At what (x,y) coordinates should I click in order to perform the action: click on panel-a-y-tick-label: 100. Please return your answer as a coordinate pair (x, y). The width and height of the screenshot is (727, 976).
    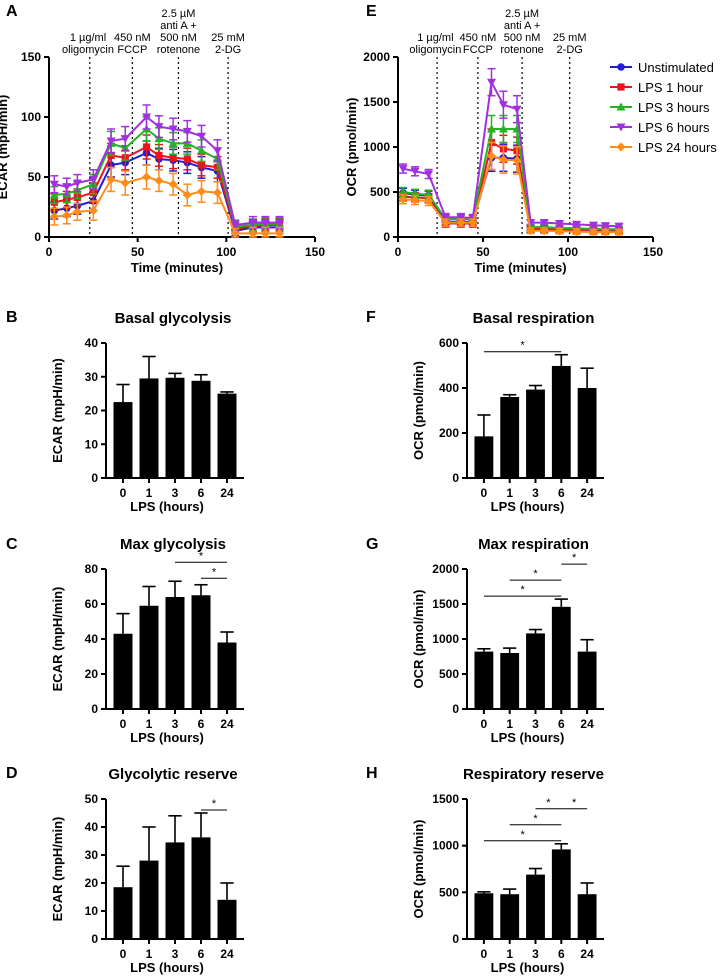
    Looking at the image, I should click on (31, 117).